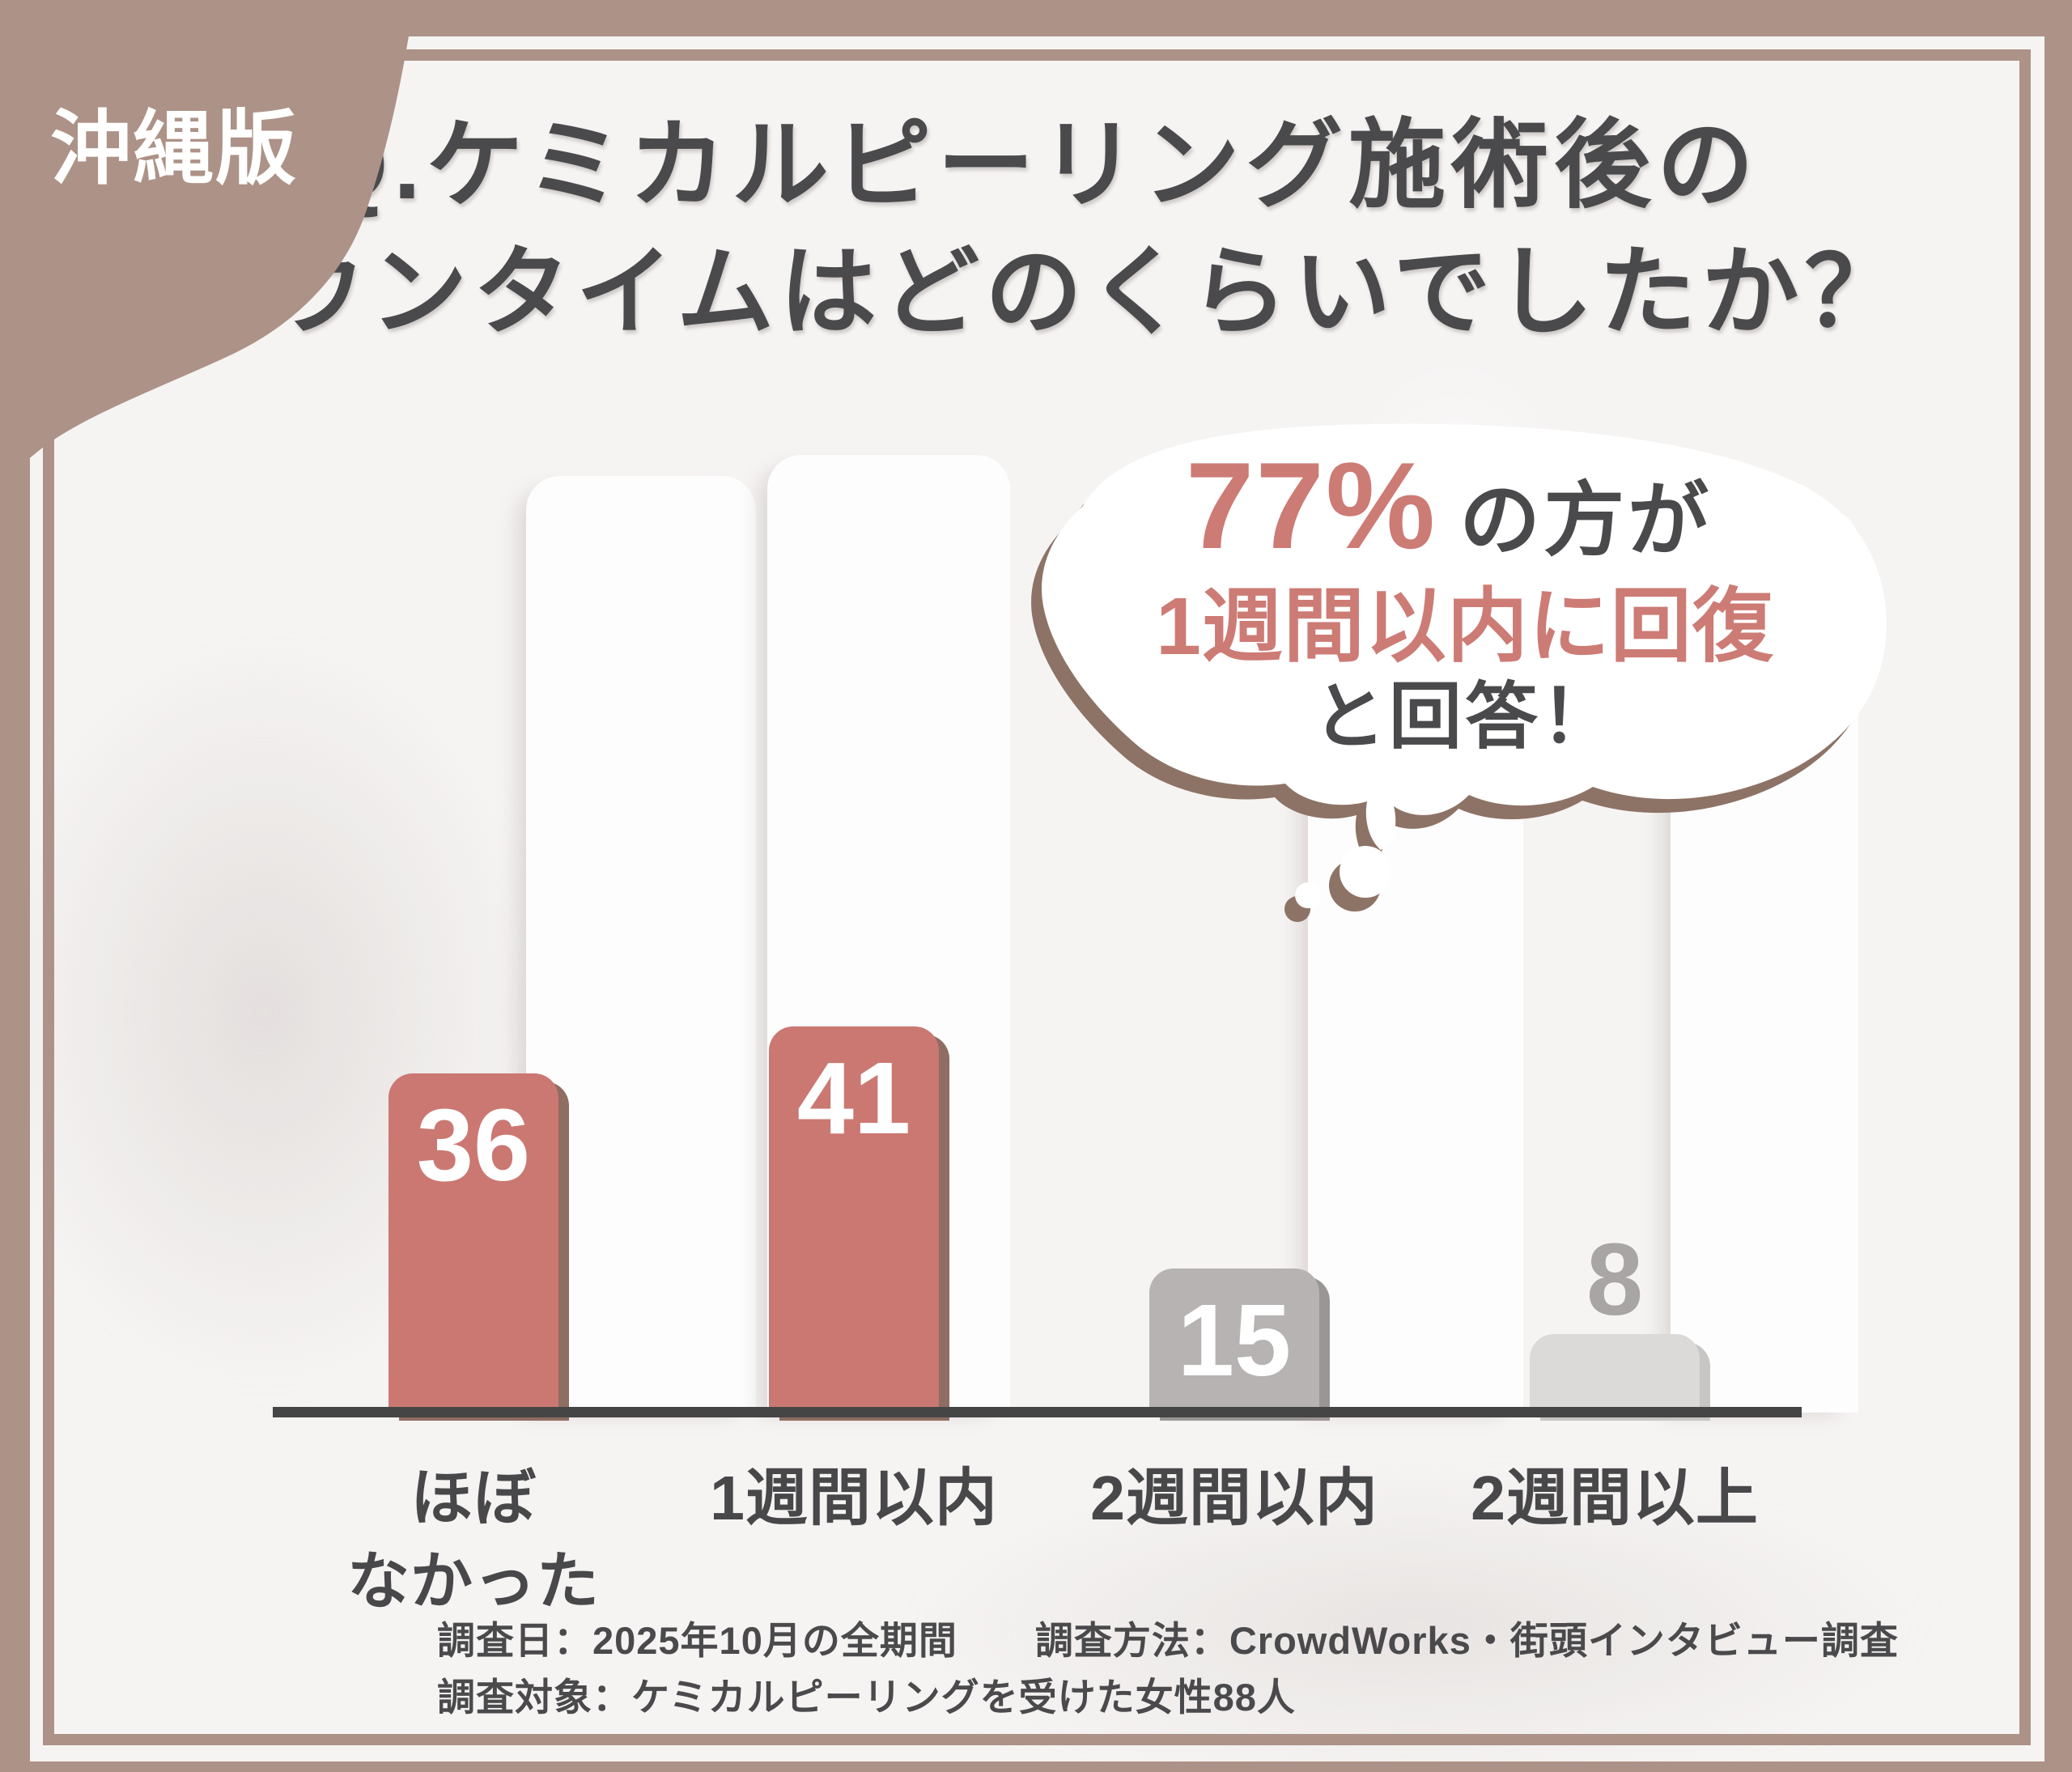 The width and height of the screenshot is (2072, 1772). Describe the element at coordinates (473, 1541) in the screenshot. I see `category-label: ほぼ なかった` at that location.